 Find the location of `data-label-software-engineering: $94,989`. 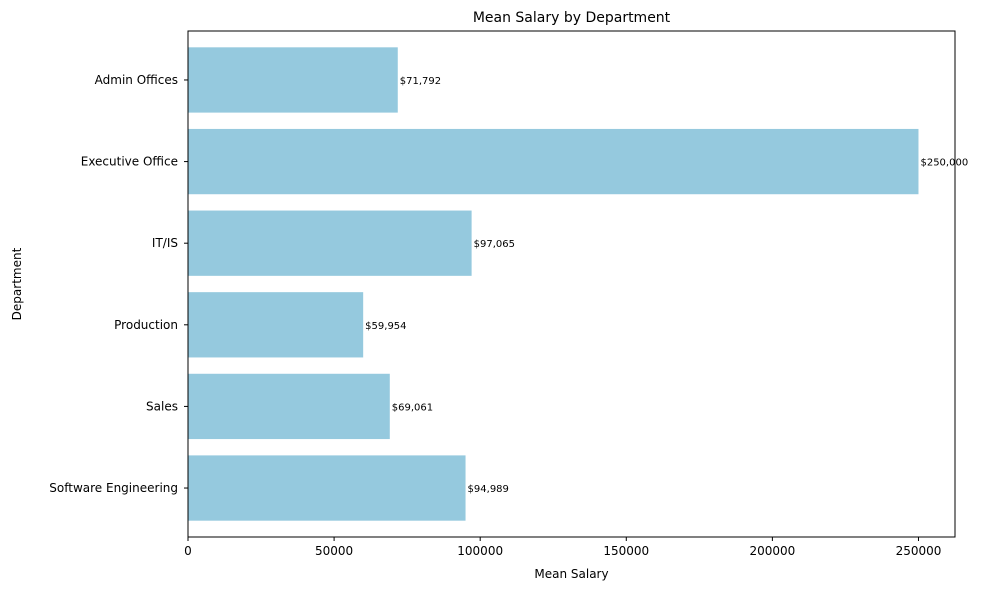

data-label-software-engineering: $94,989 is located at coordinates (488, 489).